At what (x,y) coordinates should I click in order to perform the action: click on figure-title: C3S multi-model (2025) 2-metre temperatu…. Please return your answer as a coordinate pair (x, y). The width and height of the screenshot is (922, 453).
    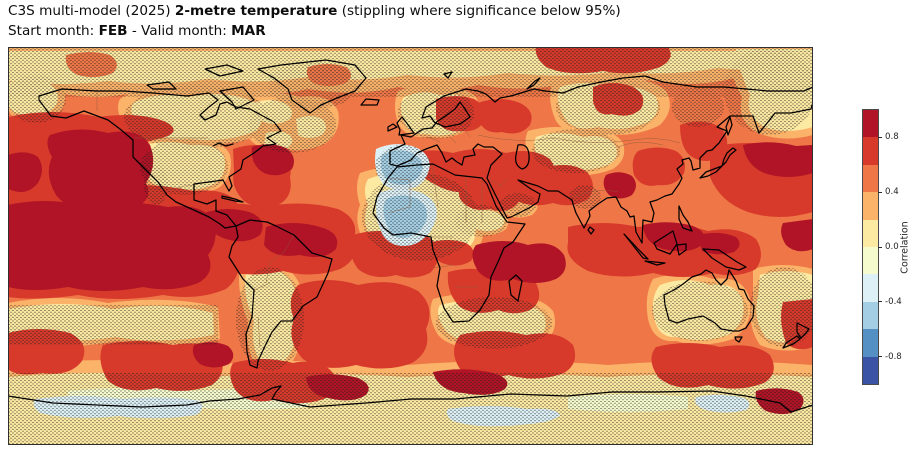
    Looking at the image, I should click on (314, 11).